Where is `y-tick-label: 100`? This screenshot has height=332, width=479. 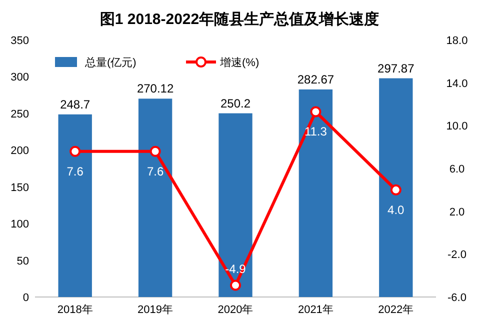
y-tick-label: 100 is located at coordinates (19, 224).